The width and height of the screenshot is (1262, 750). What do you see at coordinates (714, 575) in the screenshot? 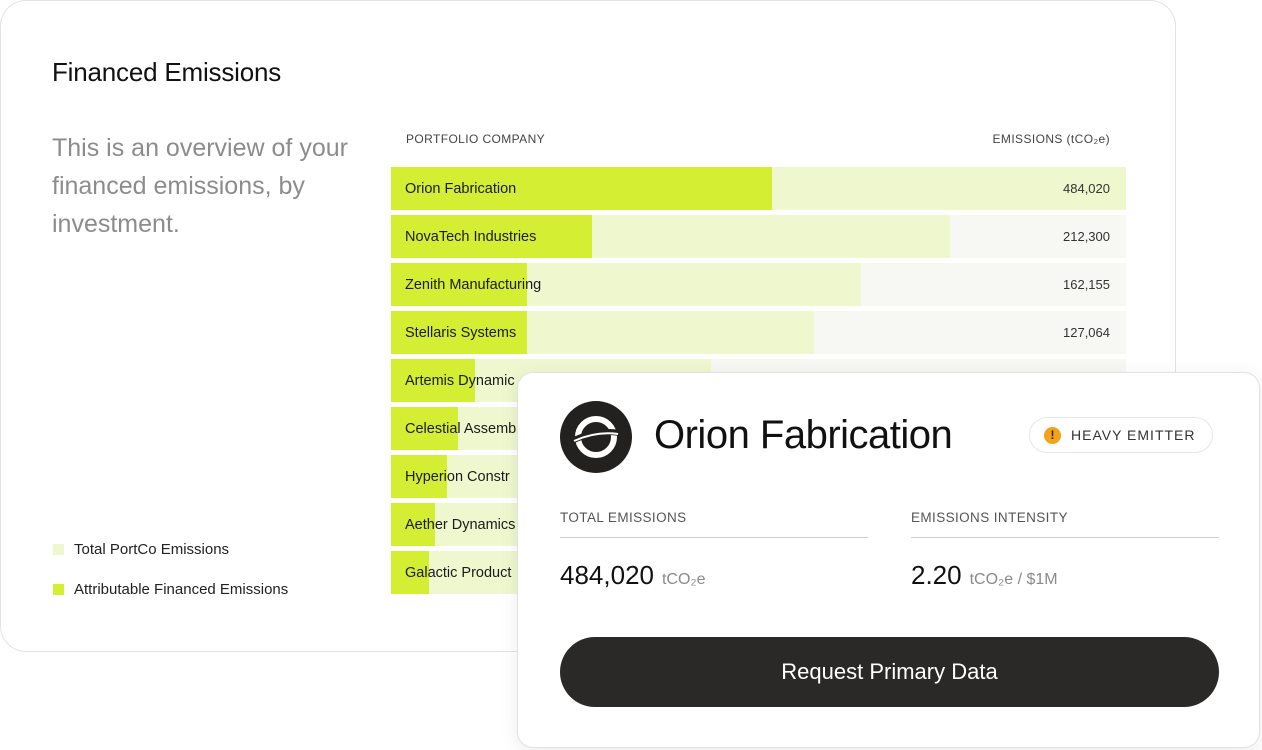
I see `metric-value-row: 484,020 tCO₂e` at bounding box center [714, 575].